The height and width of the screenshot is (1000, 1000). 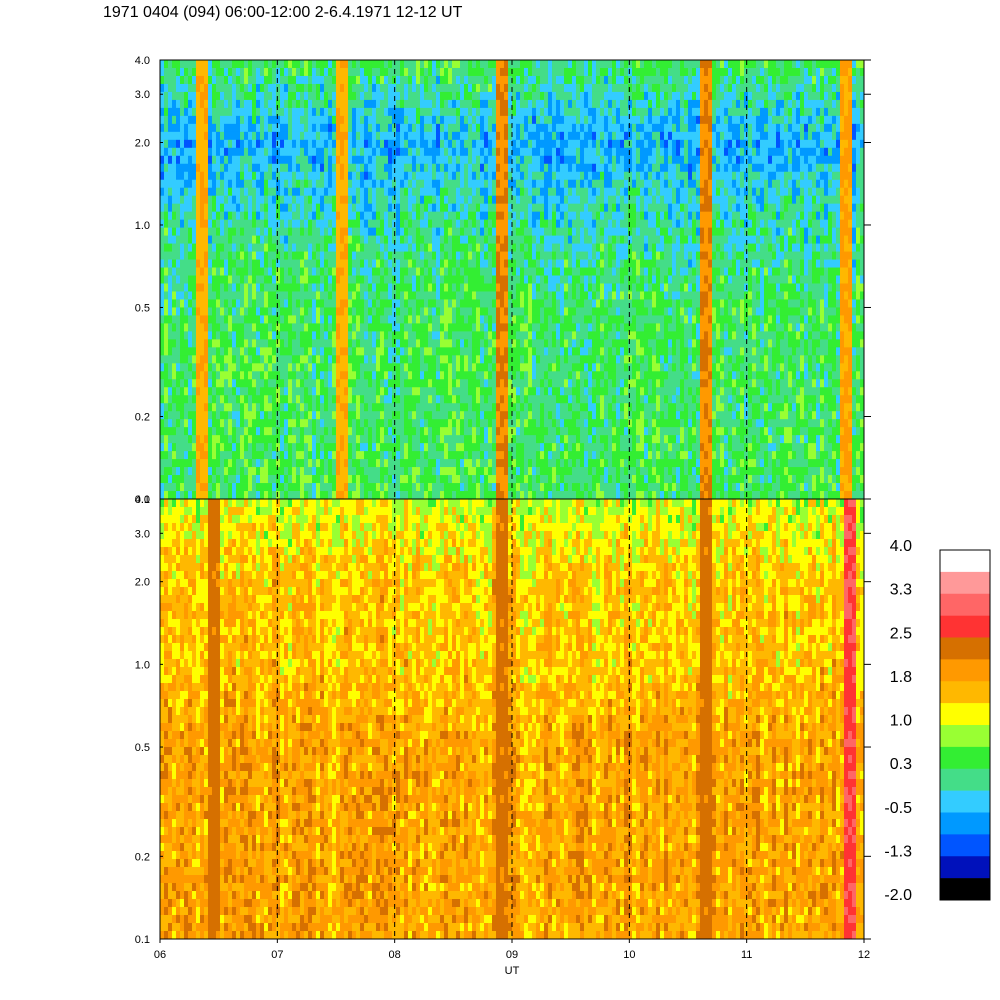 I want to click on colorbar-label: -1.3, so click(x=898, y=851).